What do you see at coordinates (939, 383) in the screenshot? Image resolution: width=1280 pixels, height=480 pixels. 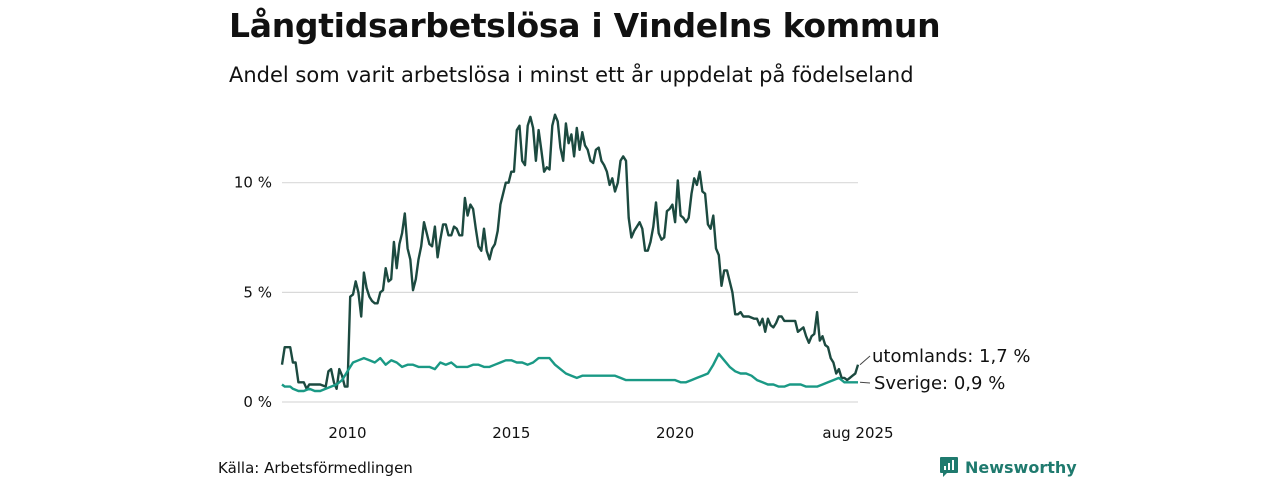 I see `end-label-sverige: Sverige: 0,9 %` at bounding box center [939, 383].